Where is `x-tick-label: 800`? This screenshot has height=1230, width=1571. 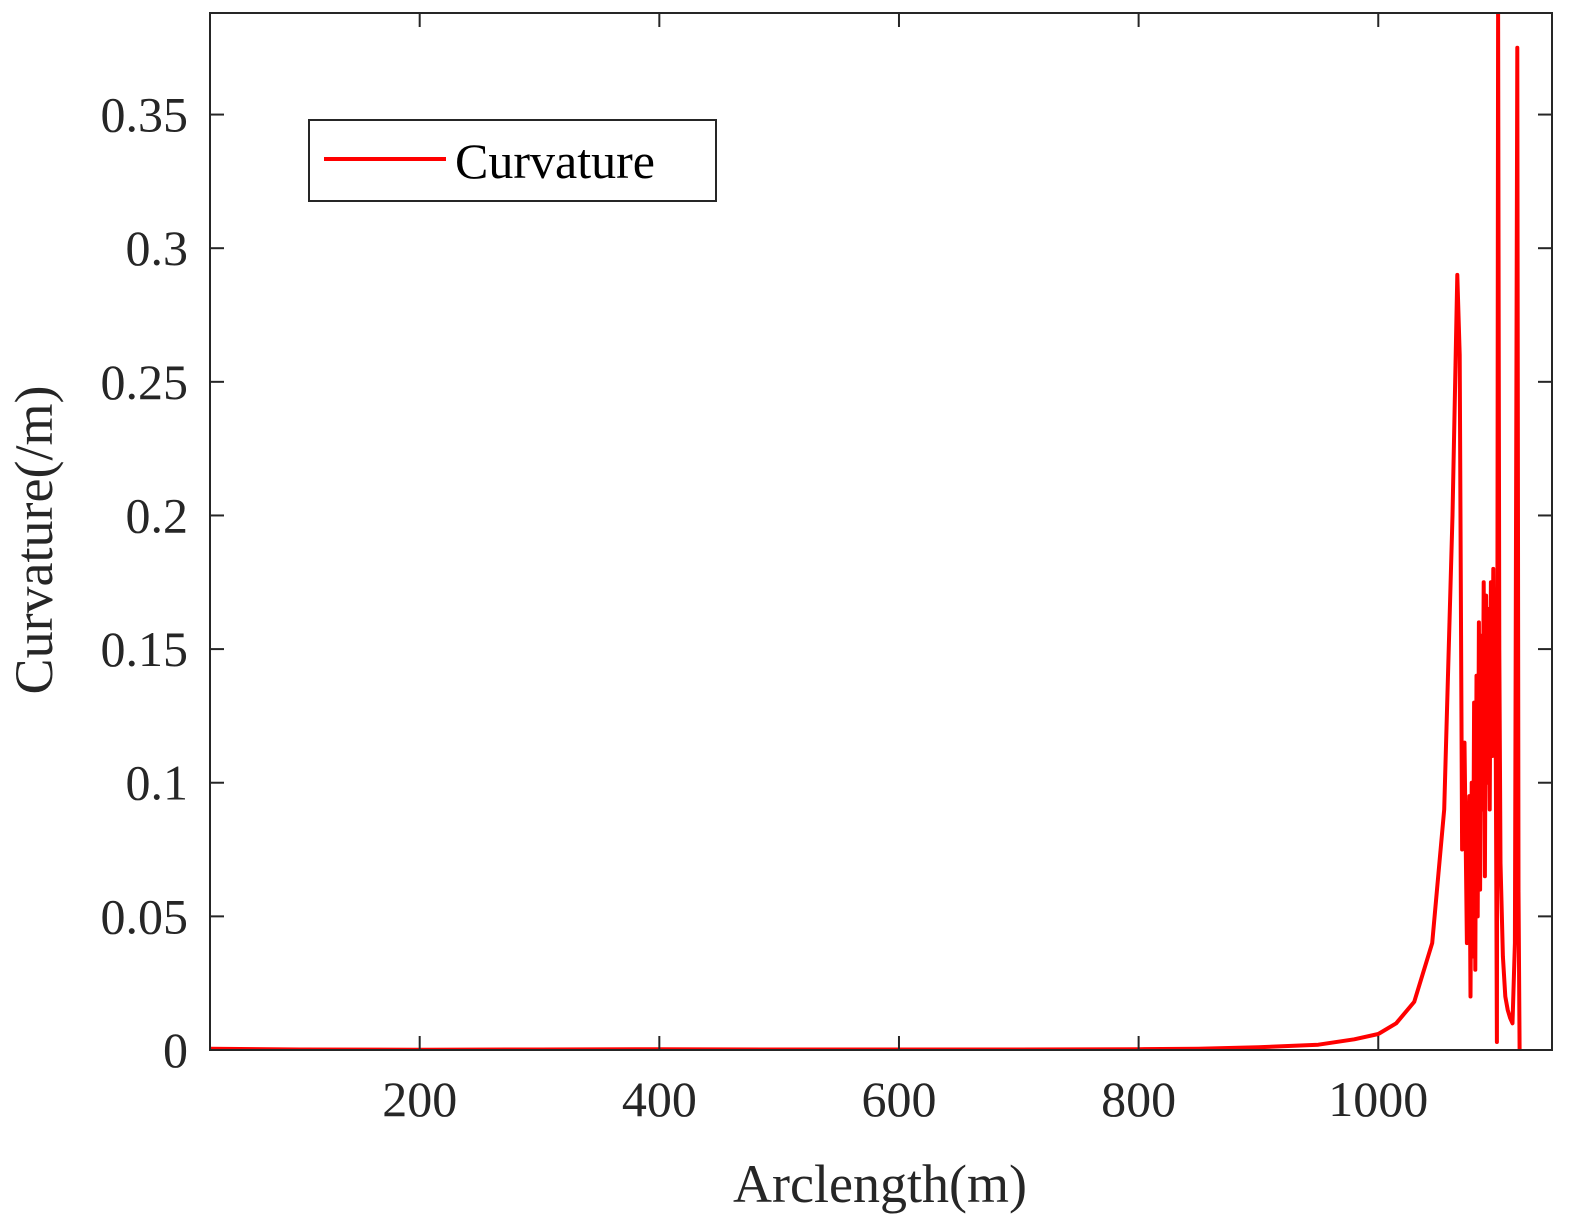 x-tick-label: 800 is located at coordinates (1138, 1099).